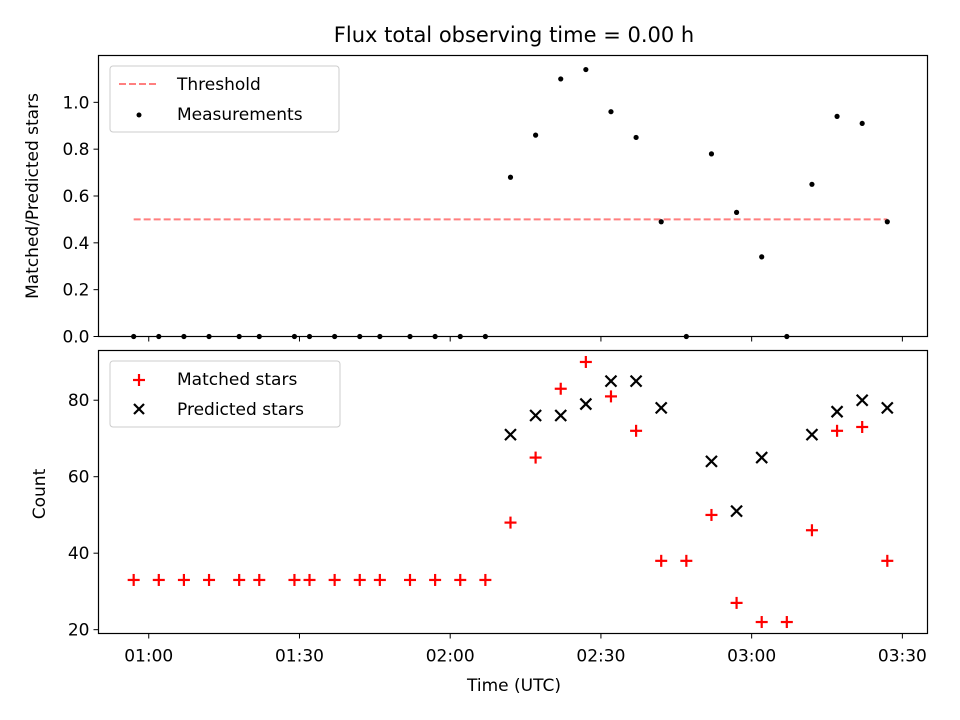 This screenshot has height=720, width=960. I want to click on x-tick-label: 01:00, so click(148, 657).